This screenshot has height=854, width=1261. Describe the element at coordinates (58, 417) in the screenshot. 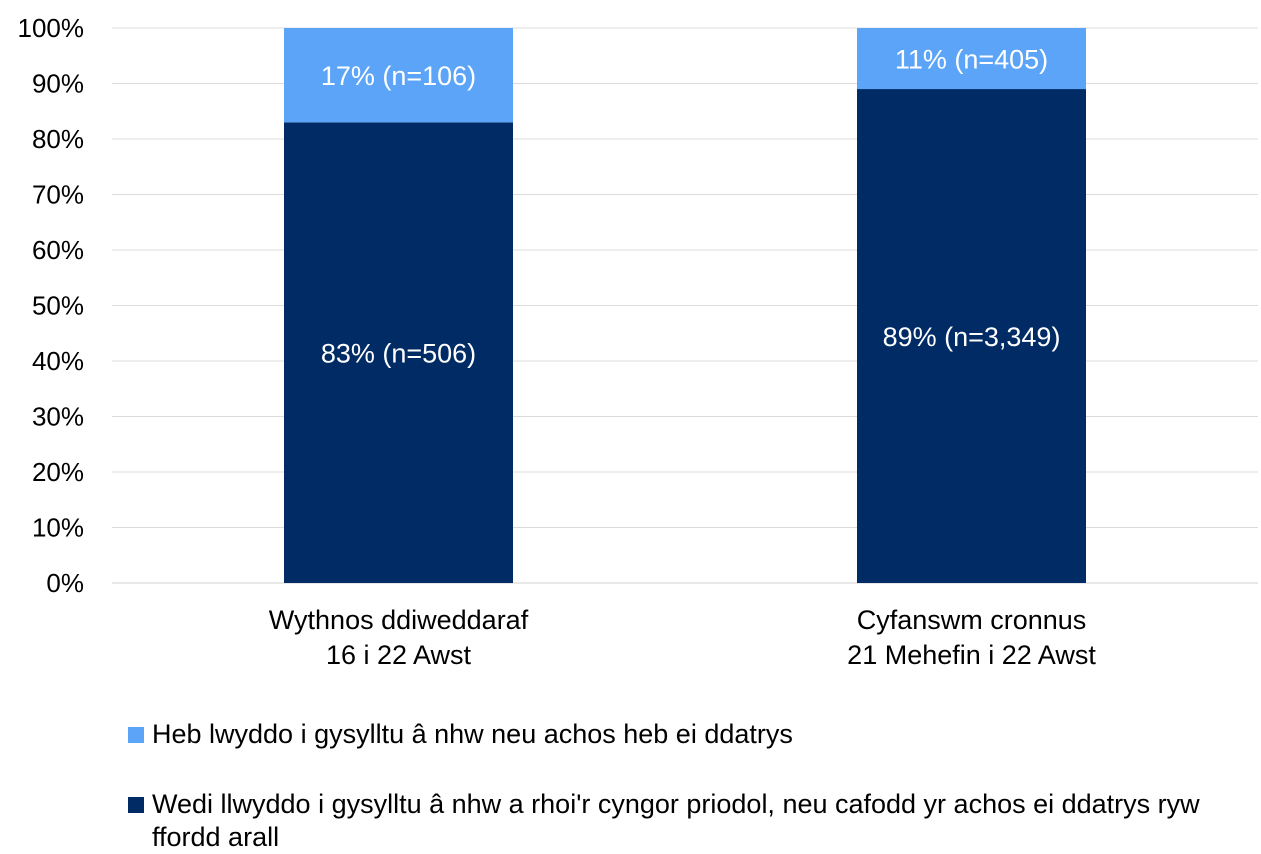

I see `y-tick-label: 30%` at that location.